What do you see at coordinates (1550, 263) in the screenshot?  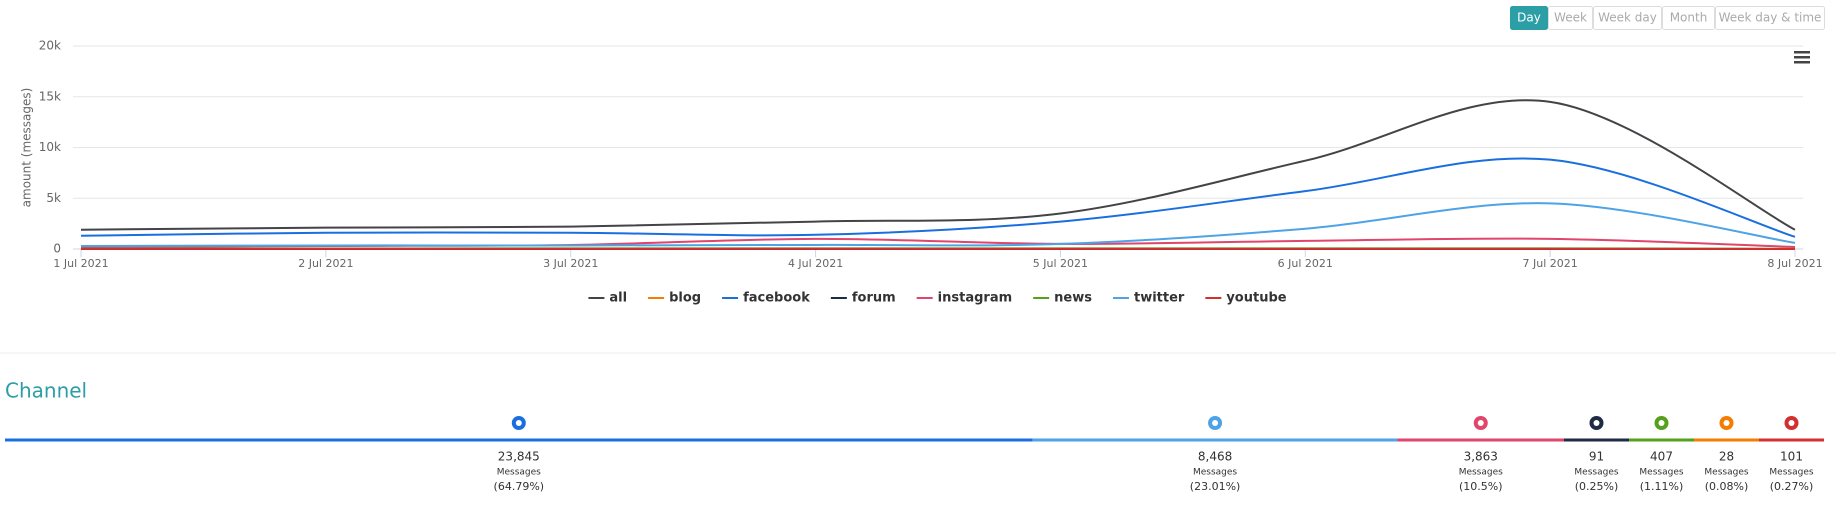 I see `x-tick-label: 7 Jul 2021` at bounding box center [1550, 263].